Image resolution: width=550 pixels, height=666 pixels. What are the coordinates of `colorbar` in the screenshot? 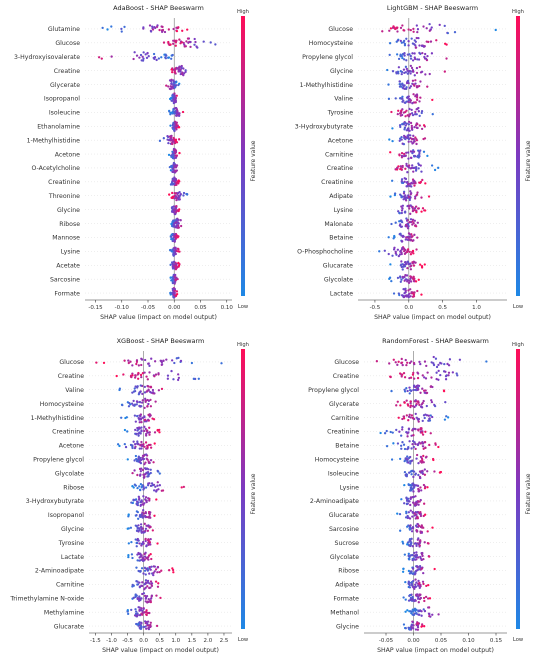 It's located at (243, 156).